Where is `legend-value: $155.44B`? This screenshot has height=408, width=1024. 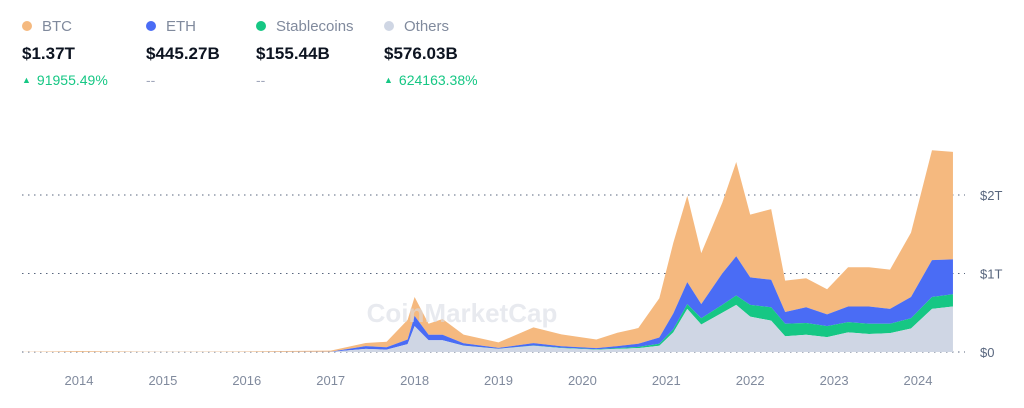
legend-value: $155.44B is located at coordinates (293, 53).